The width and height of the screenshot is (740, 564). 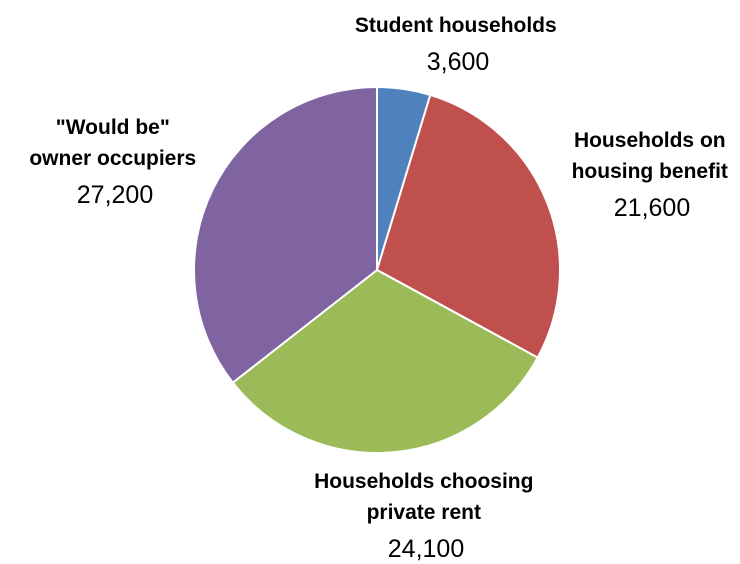 What do you see at coordinates (652, 175) in the screenshot?
I see `slice-label-housing-benefit: Households on housing benefit 21,600` at bounding box center [652, 175].